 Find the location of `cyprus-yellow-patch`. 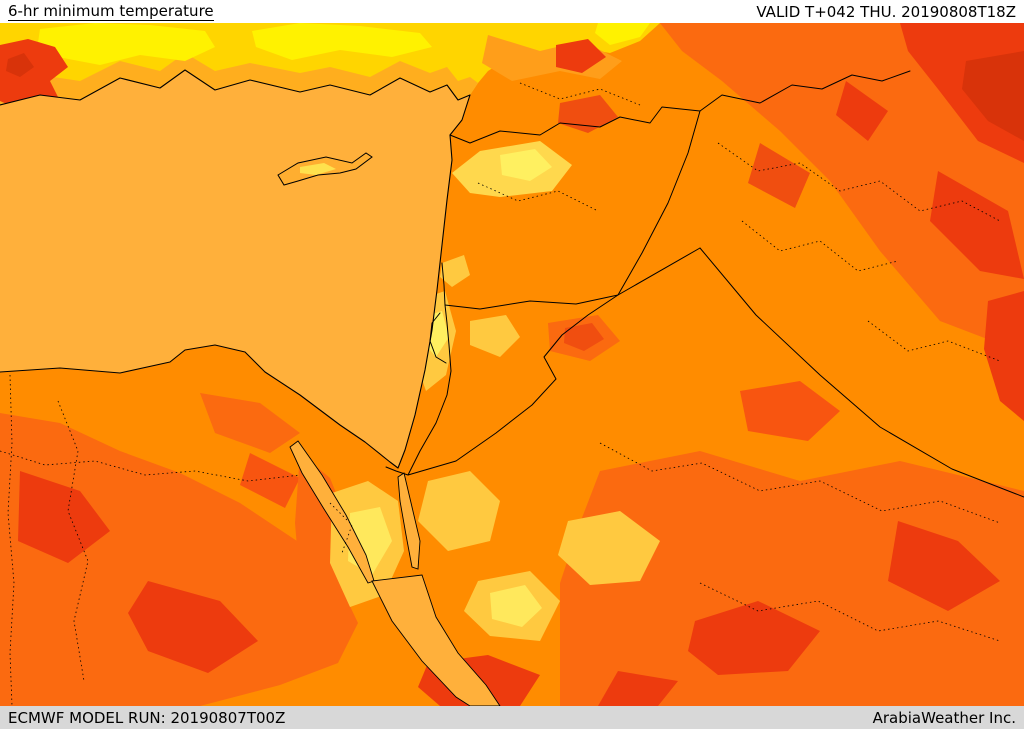

cyprus-yellow-patch is located at coordinates (318, 169).